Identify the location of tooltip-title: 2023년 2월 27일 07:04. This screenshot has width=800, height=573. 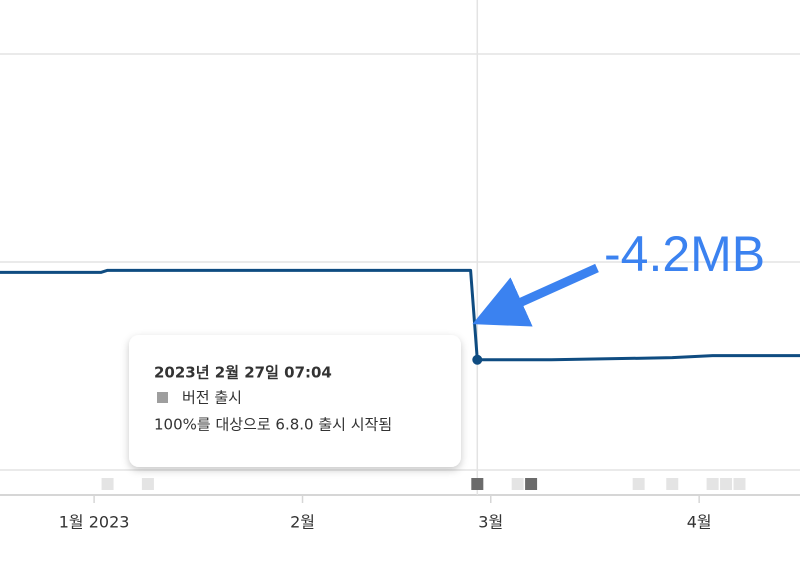
(243, 373).